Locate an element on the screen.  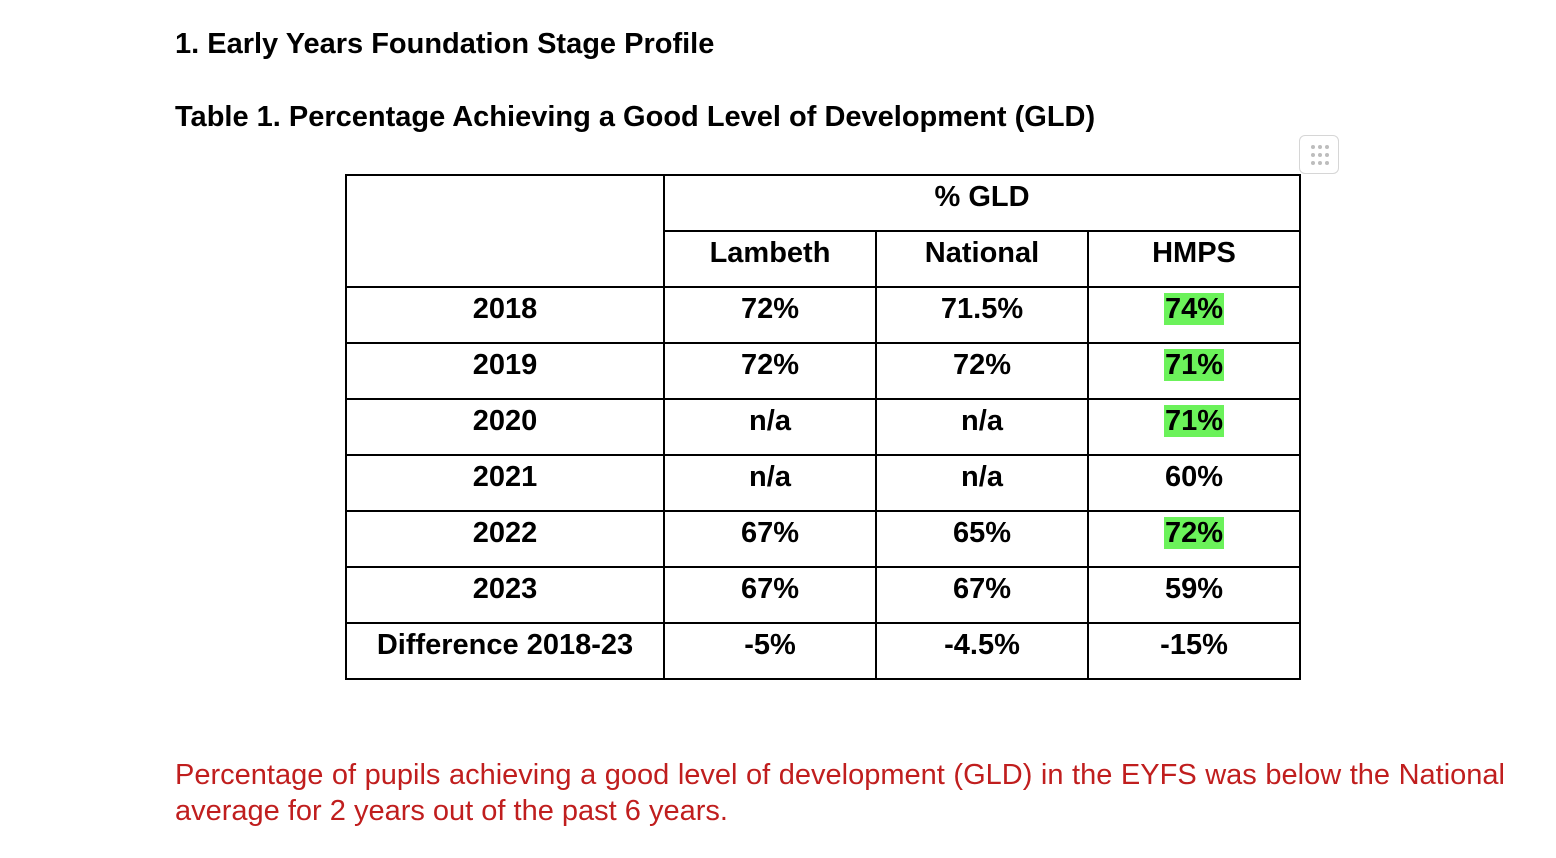
hmps-cell: -15% is located at coordinates (1194, 651).